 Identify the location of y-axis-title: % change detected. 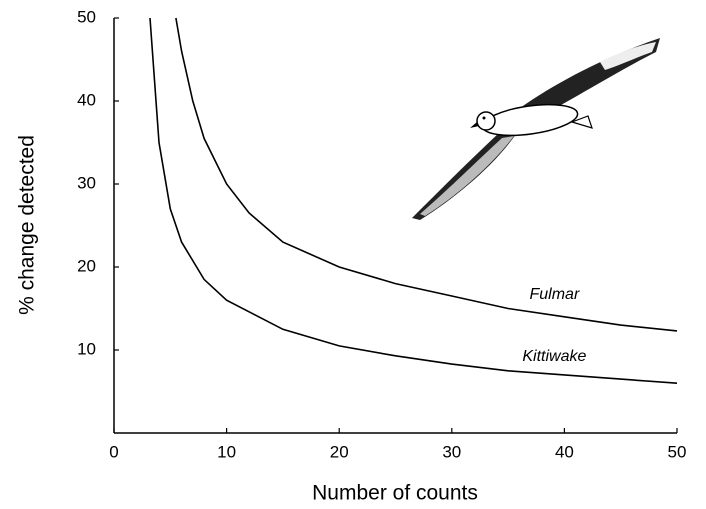
(27, 225).